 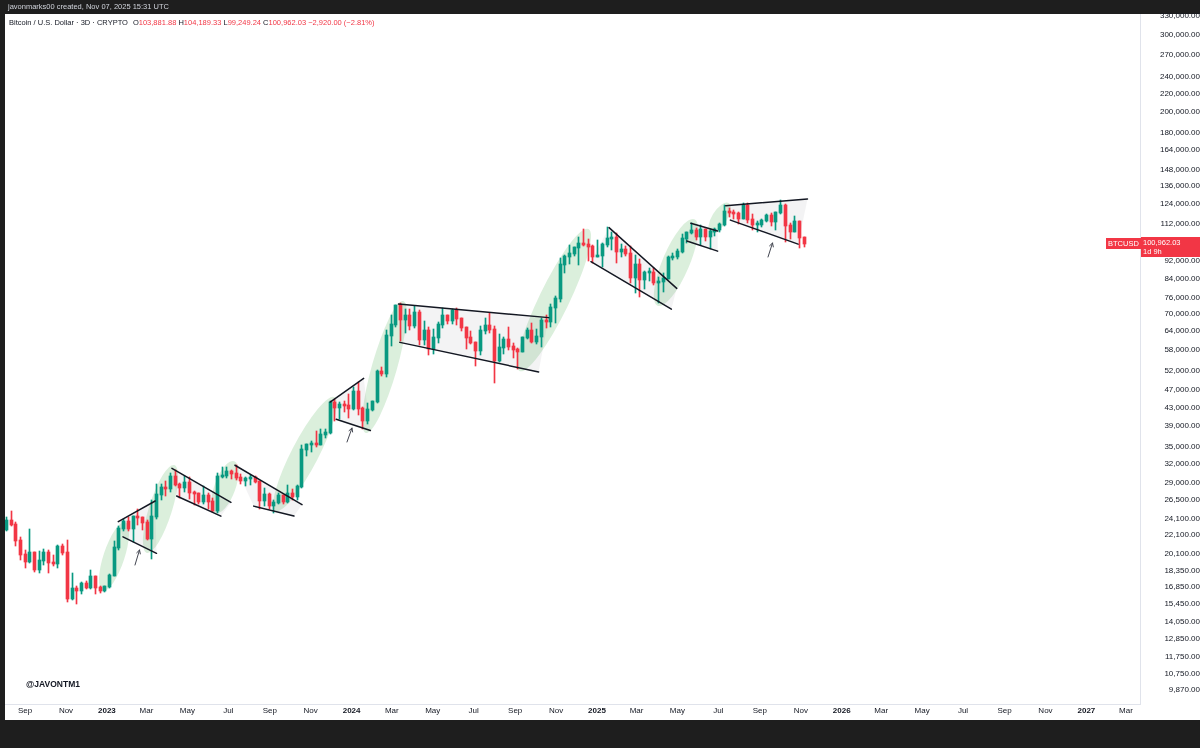 What do you see at coordinates (1182, 518) in the screenshot?
I see `y-tick-label: 24,100.00` at bounding box center [1182, 518].